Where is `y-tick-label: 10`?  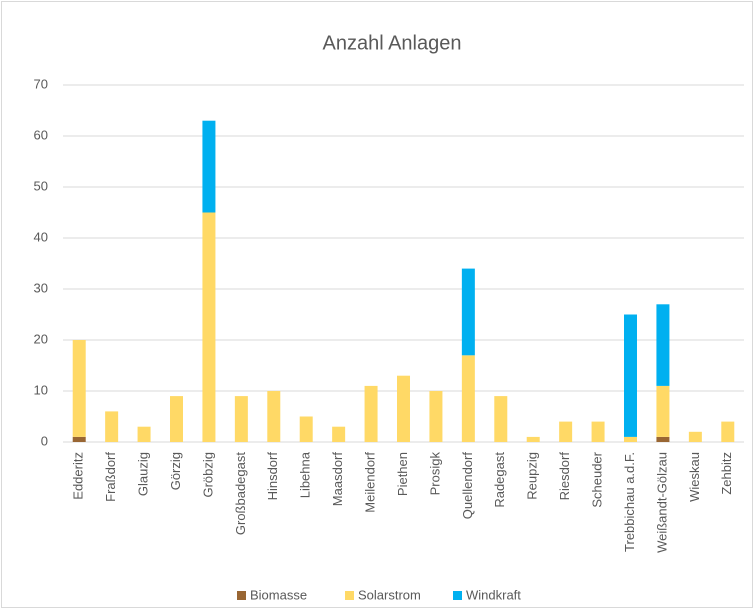
y-tick-label: 10 is located at coordinates (41, 389).